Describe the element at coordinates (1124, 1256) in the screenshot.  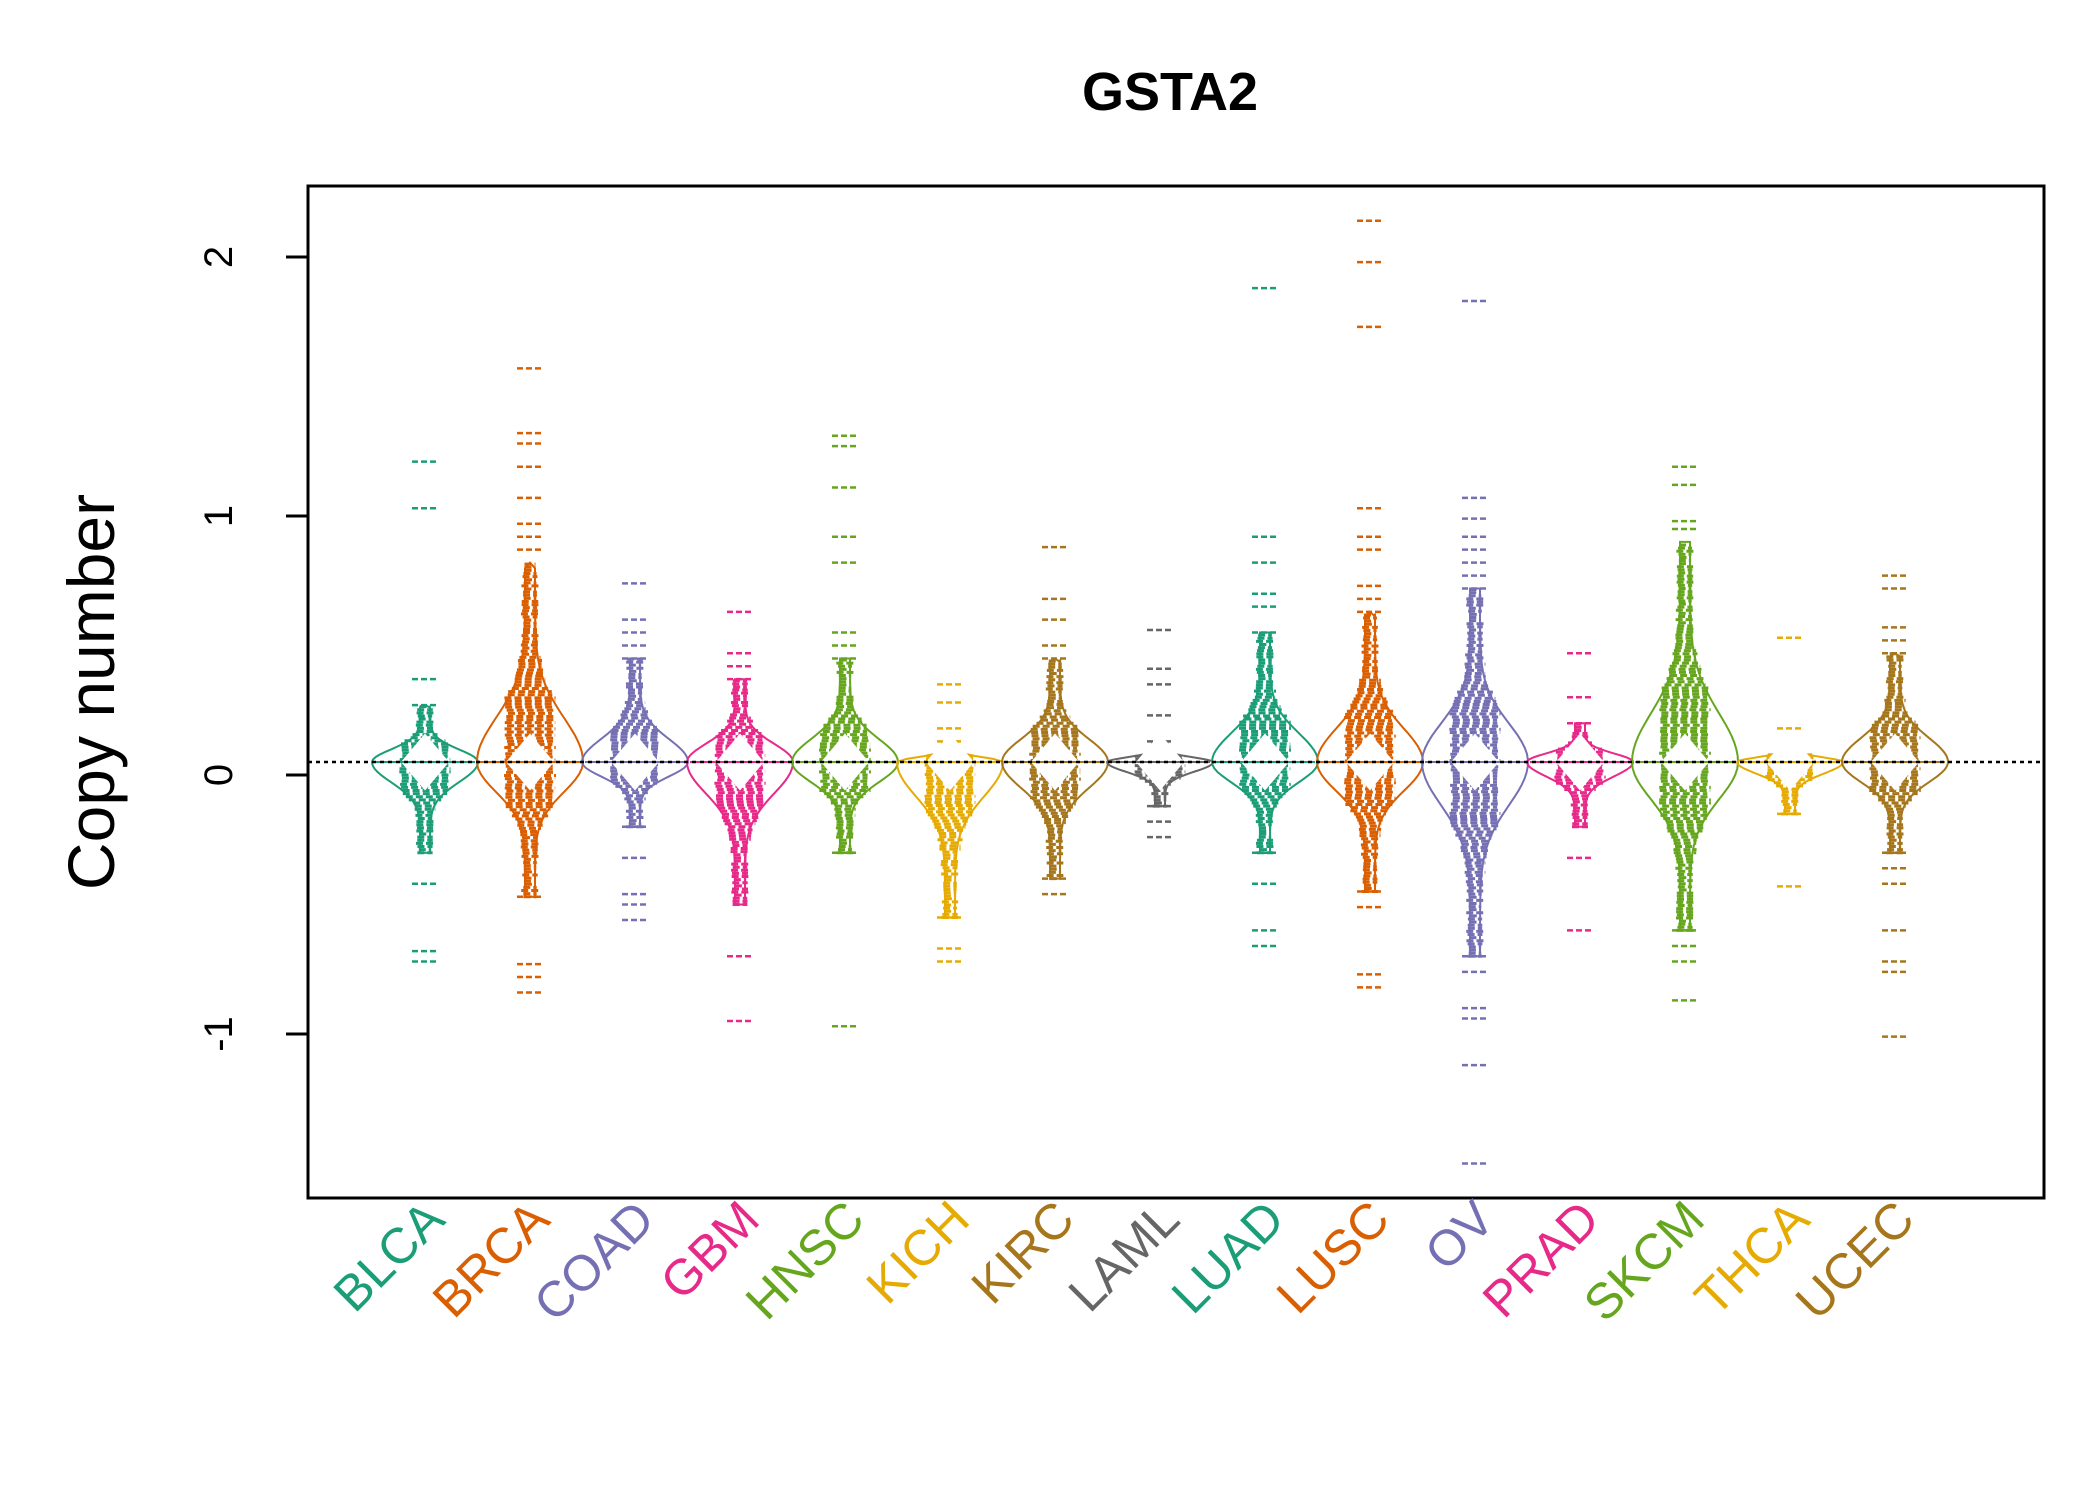
I see `x-tick-label: LAML` at that location.